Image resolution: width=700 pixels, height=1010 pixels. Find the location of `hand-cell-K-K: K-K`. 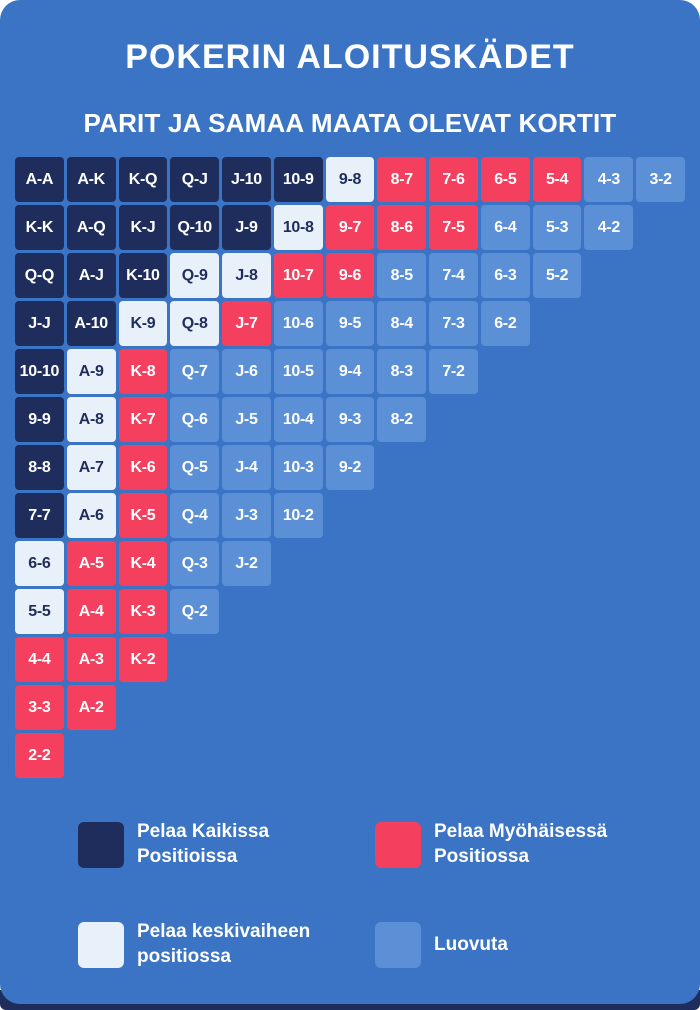

hand-cell-K-K: K-K is located at coordinates (39, 227).